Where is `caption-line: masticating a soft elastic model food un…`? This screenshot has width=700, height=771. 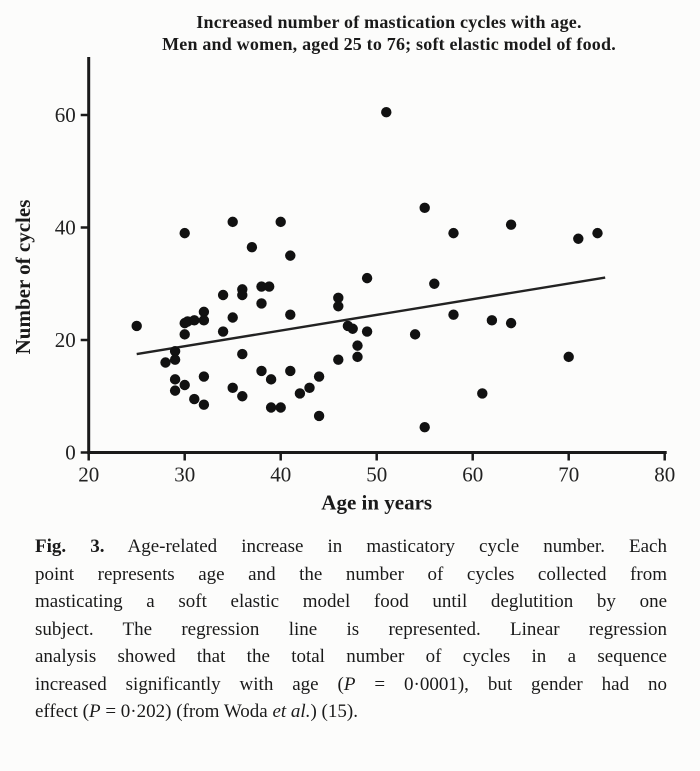 caption-line: masticating a soft elastic model food un… is located at coordinates (351, 602).